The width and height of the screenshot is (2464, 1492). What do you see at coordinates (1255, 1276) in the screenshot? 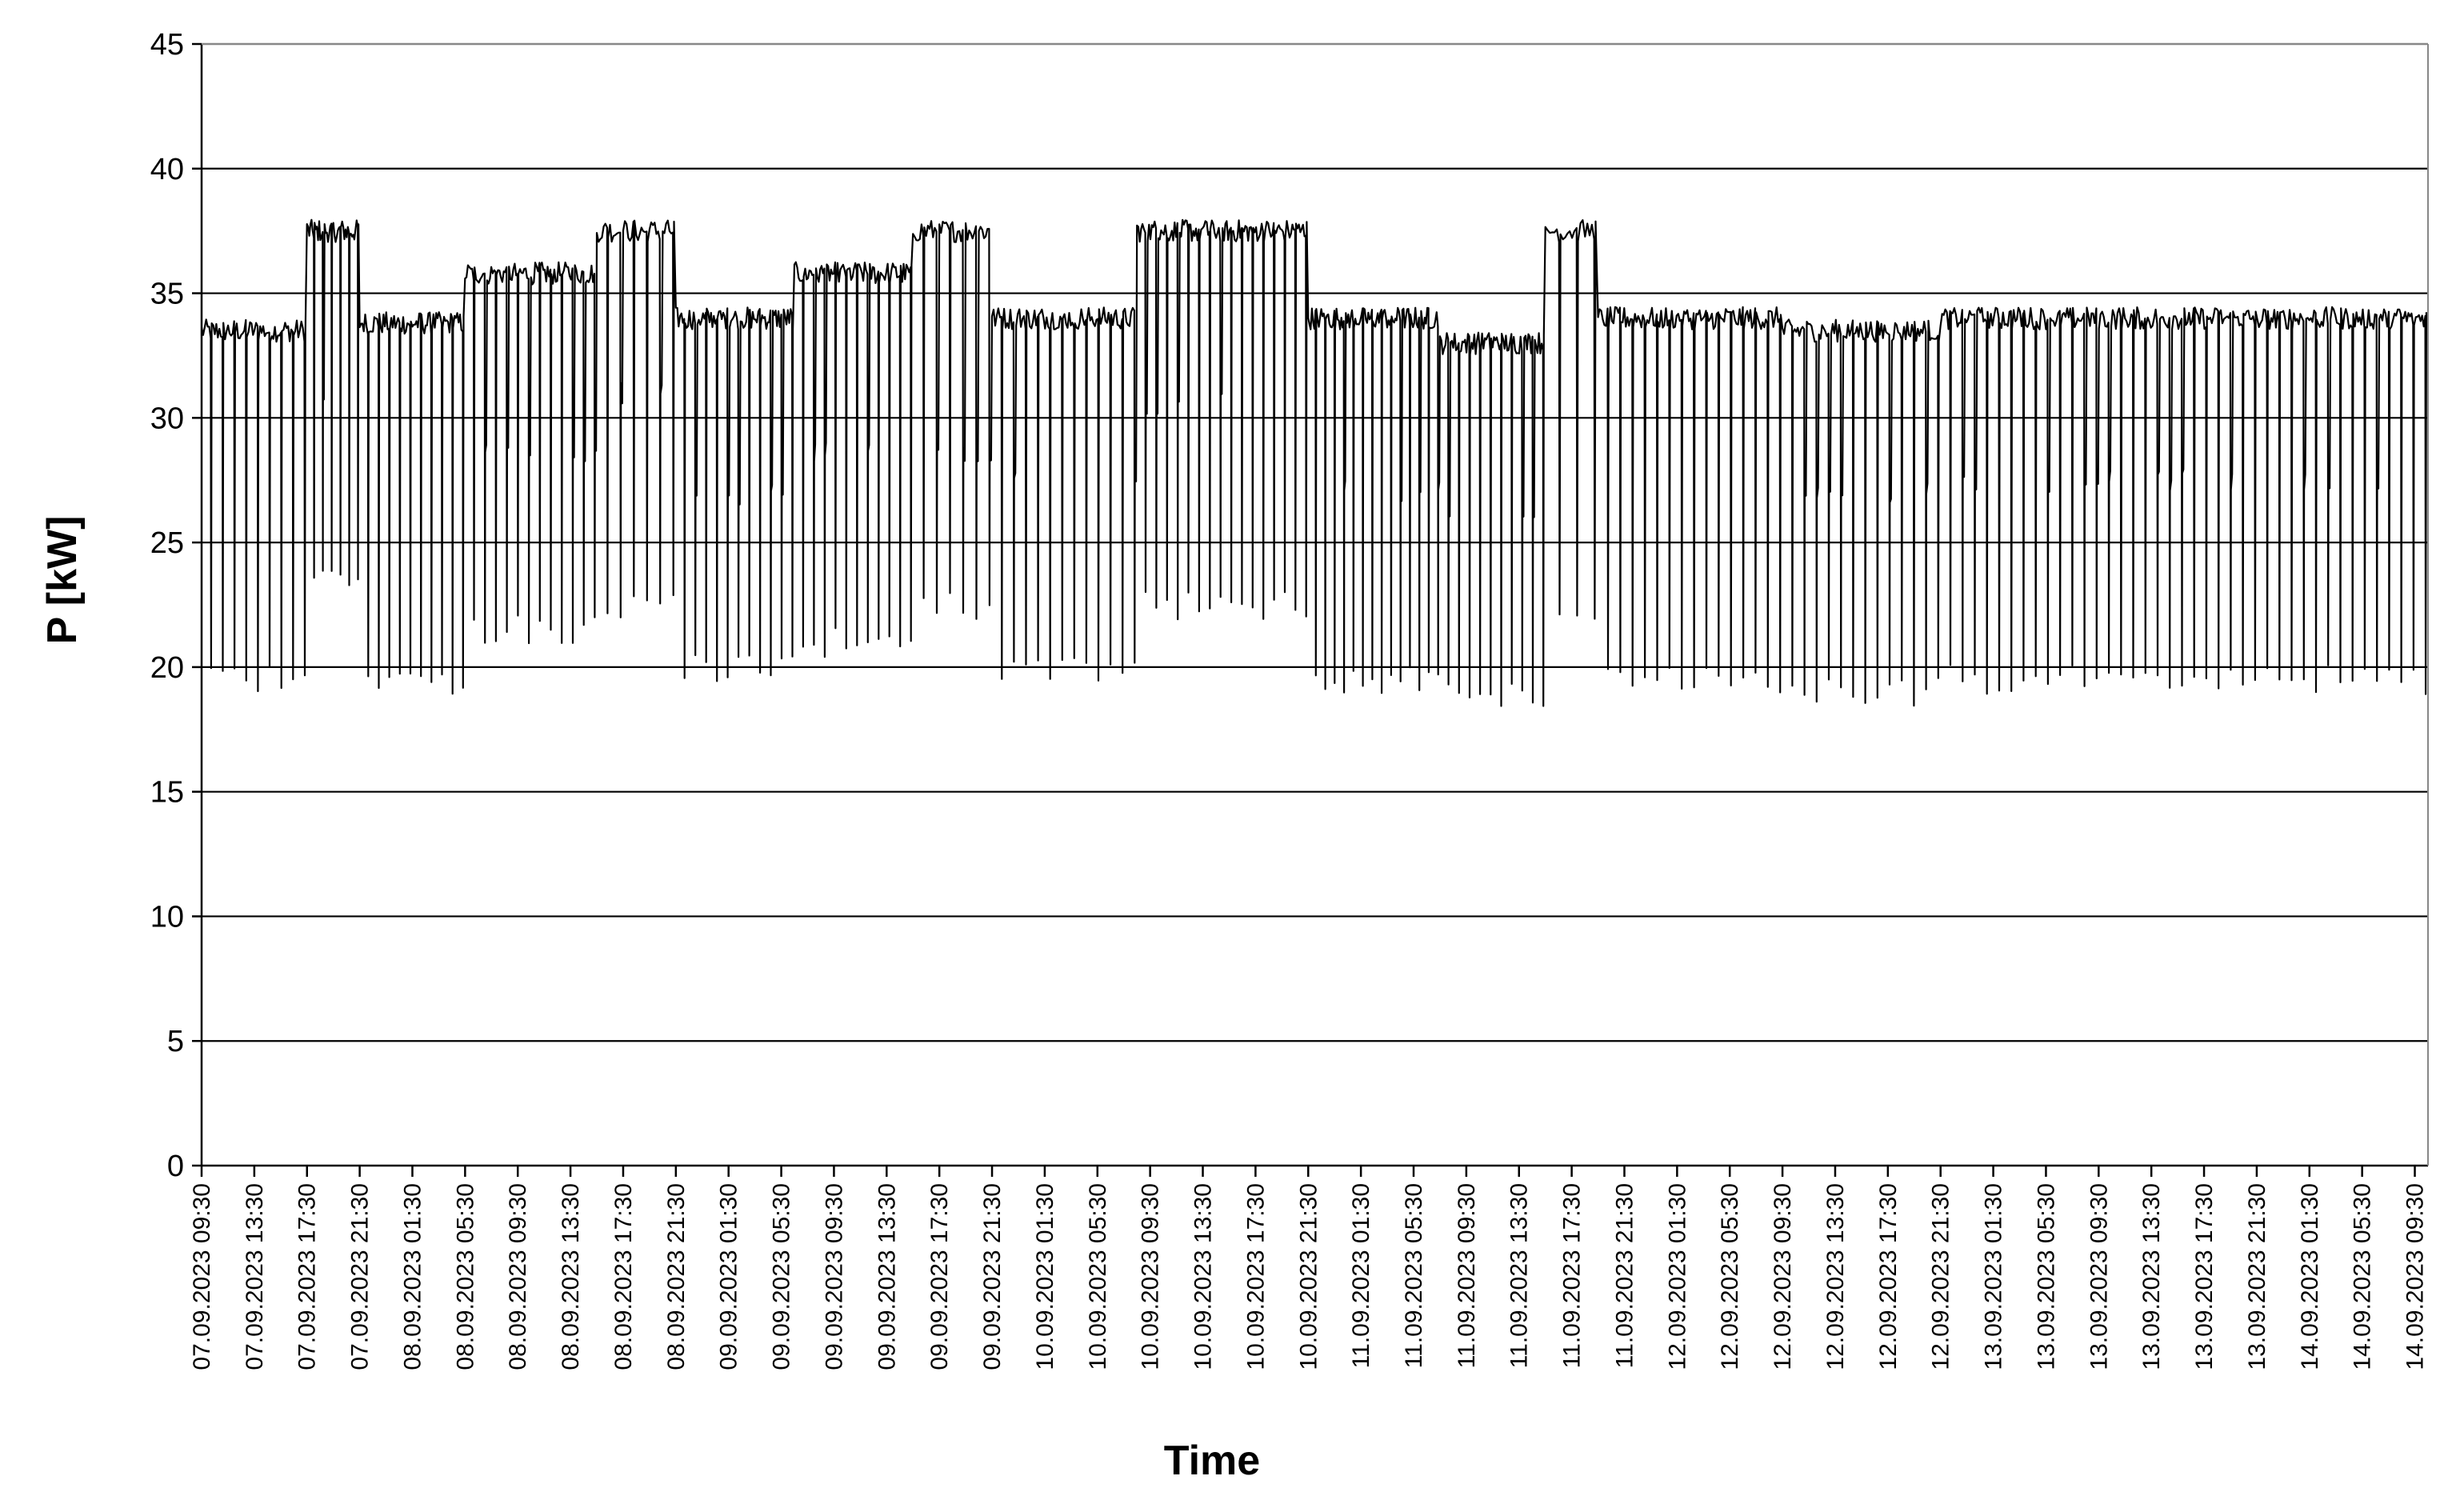
I see `x-tick-label: 10.09.2023 17:30` at bounding box center [1255, 1276].